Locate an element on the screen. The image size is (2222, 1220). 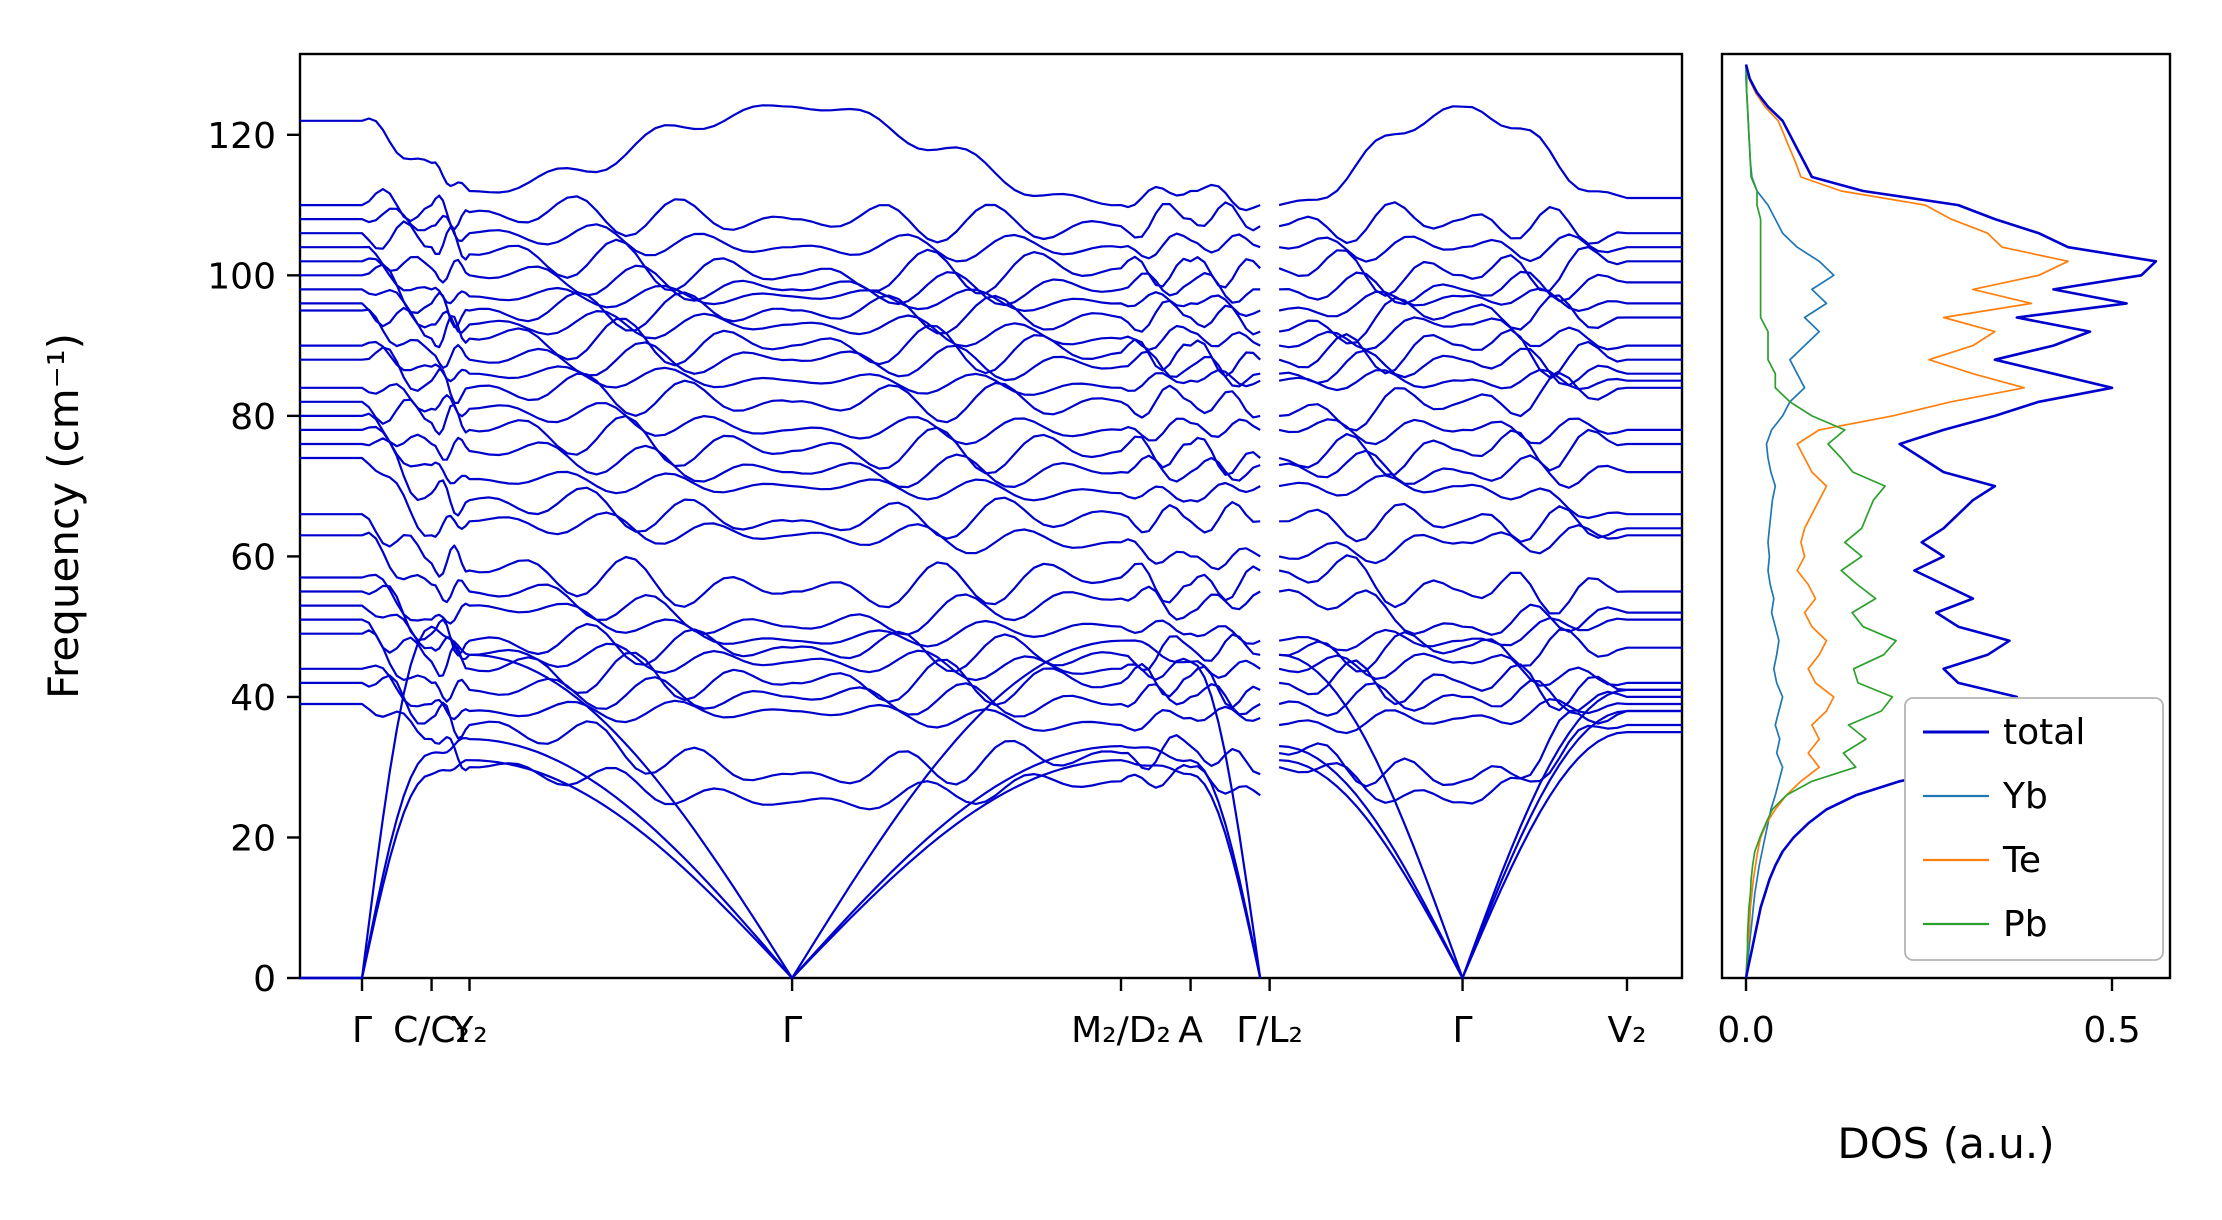
k-tick-label: Y₂ is located at coordinates (468, 1030).